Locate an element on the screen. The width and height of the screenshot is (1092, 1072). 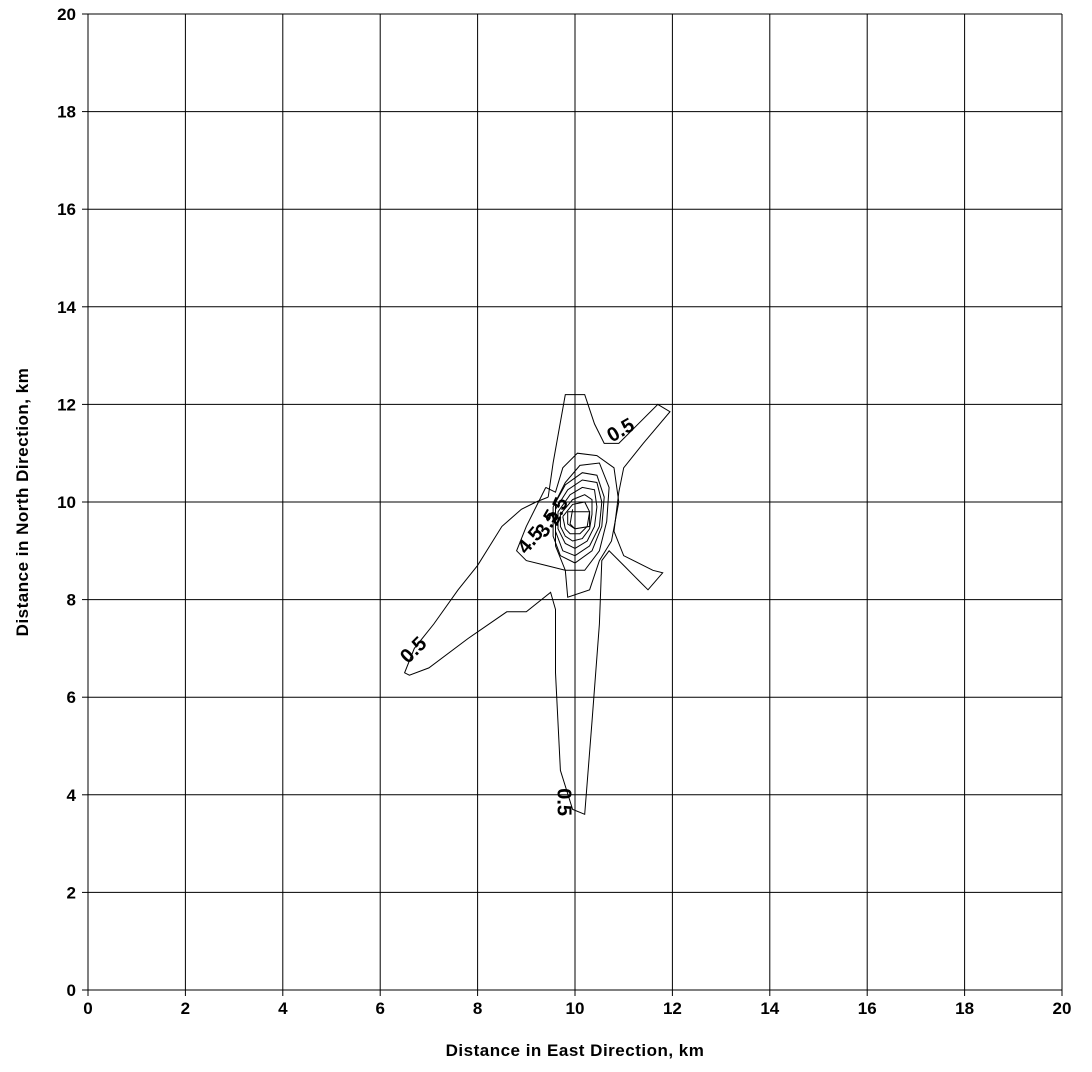
y-tick-label: 6 is located at coordinates (71, 697).